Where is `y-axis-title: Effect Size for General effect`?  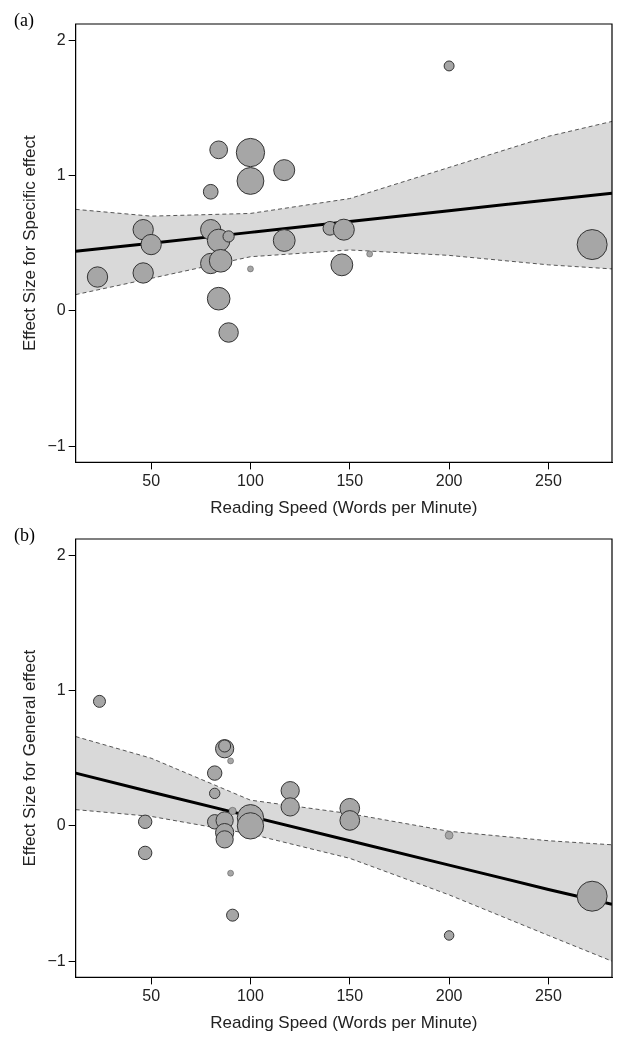 y-axis-title: Effect Size for General effect is located at coordinates (29, 758).